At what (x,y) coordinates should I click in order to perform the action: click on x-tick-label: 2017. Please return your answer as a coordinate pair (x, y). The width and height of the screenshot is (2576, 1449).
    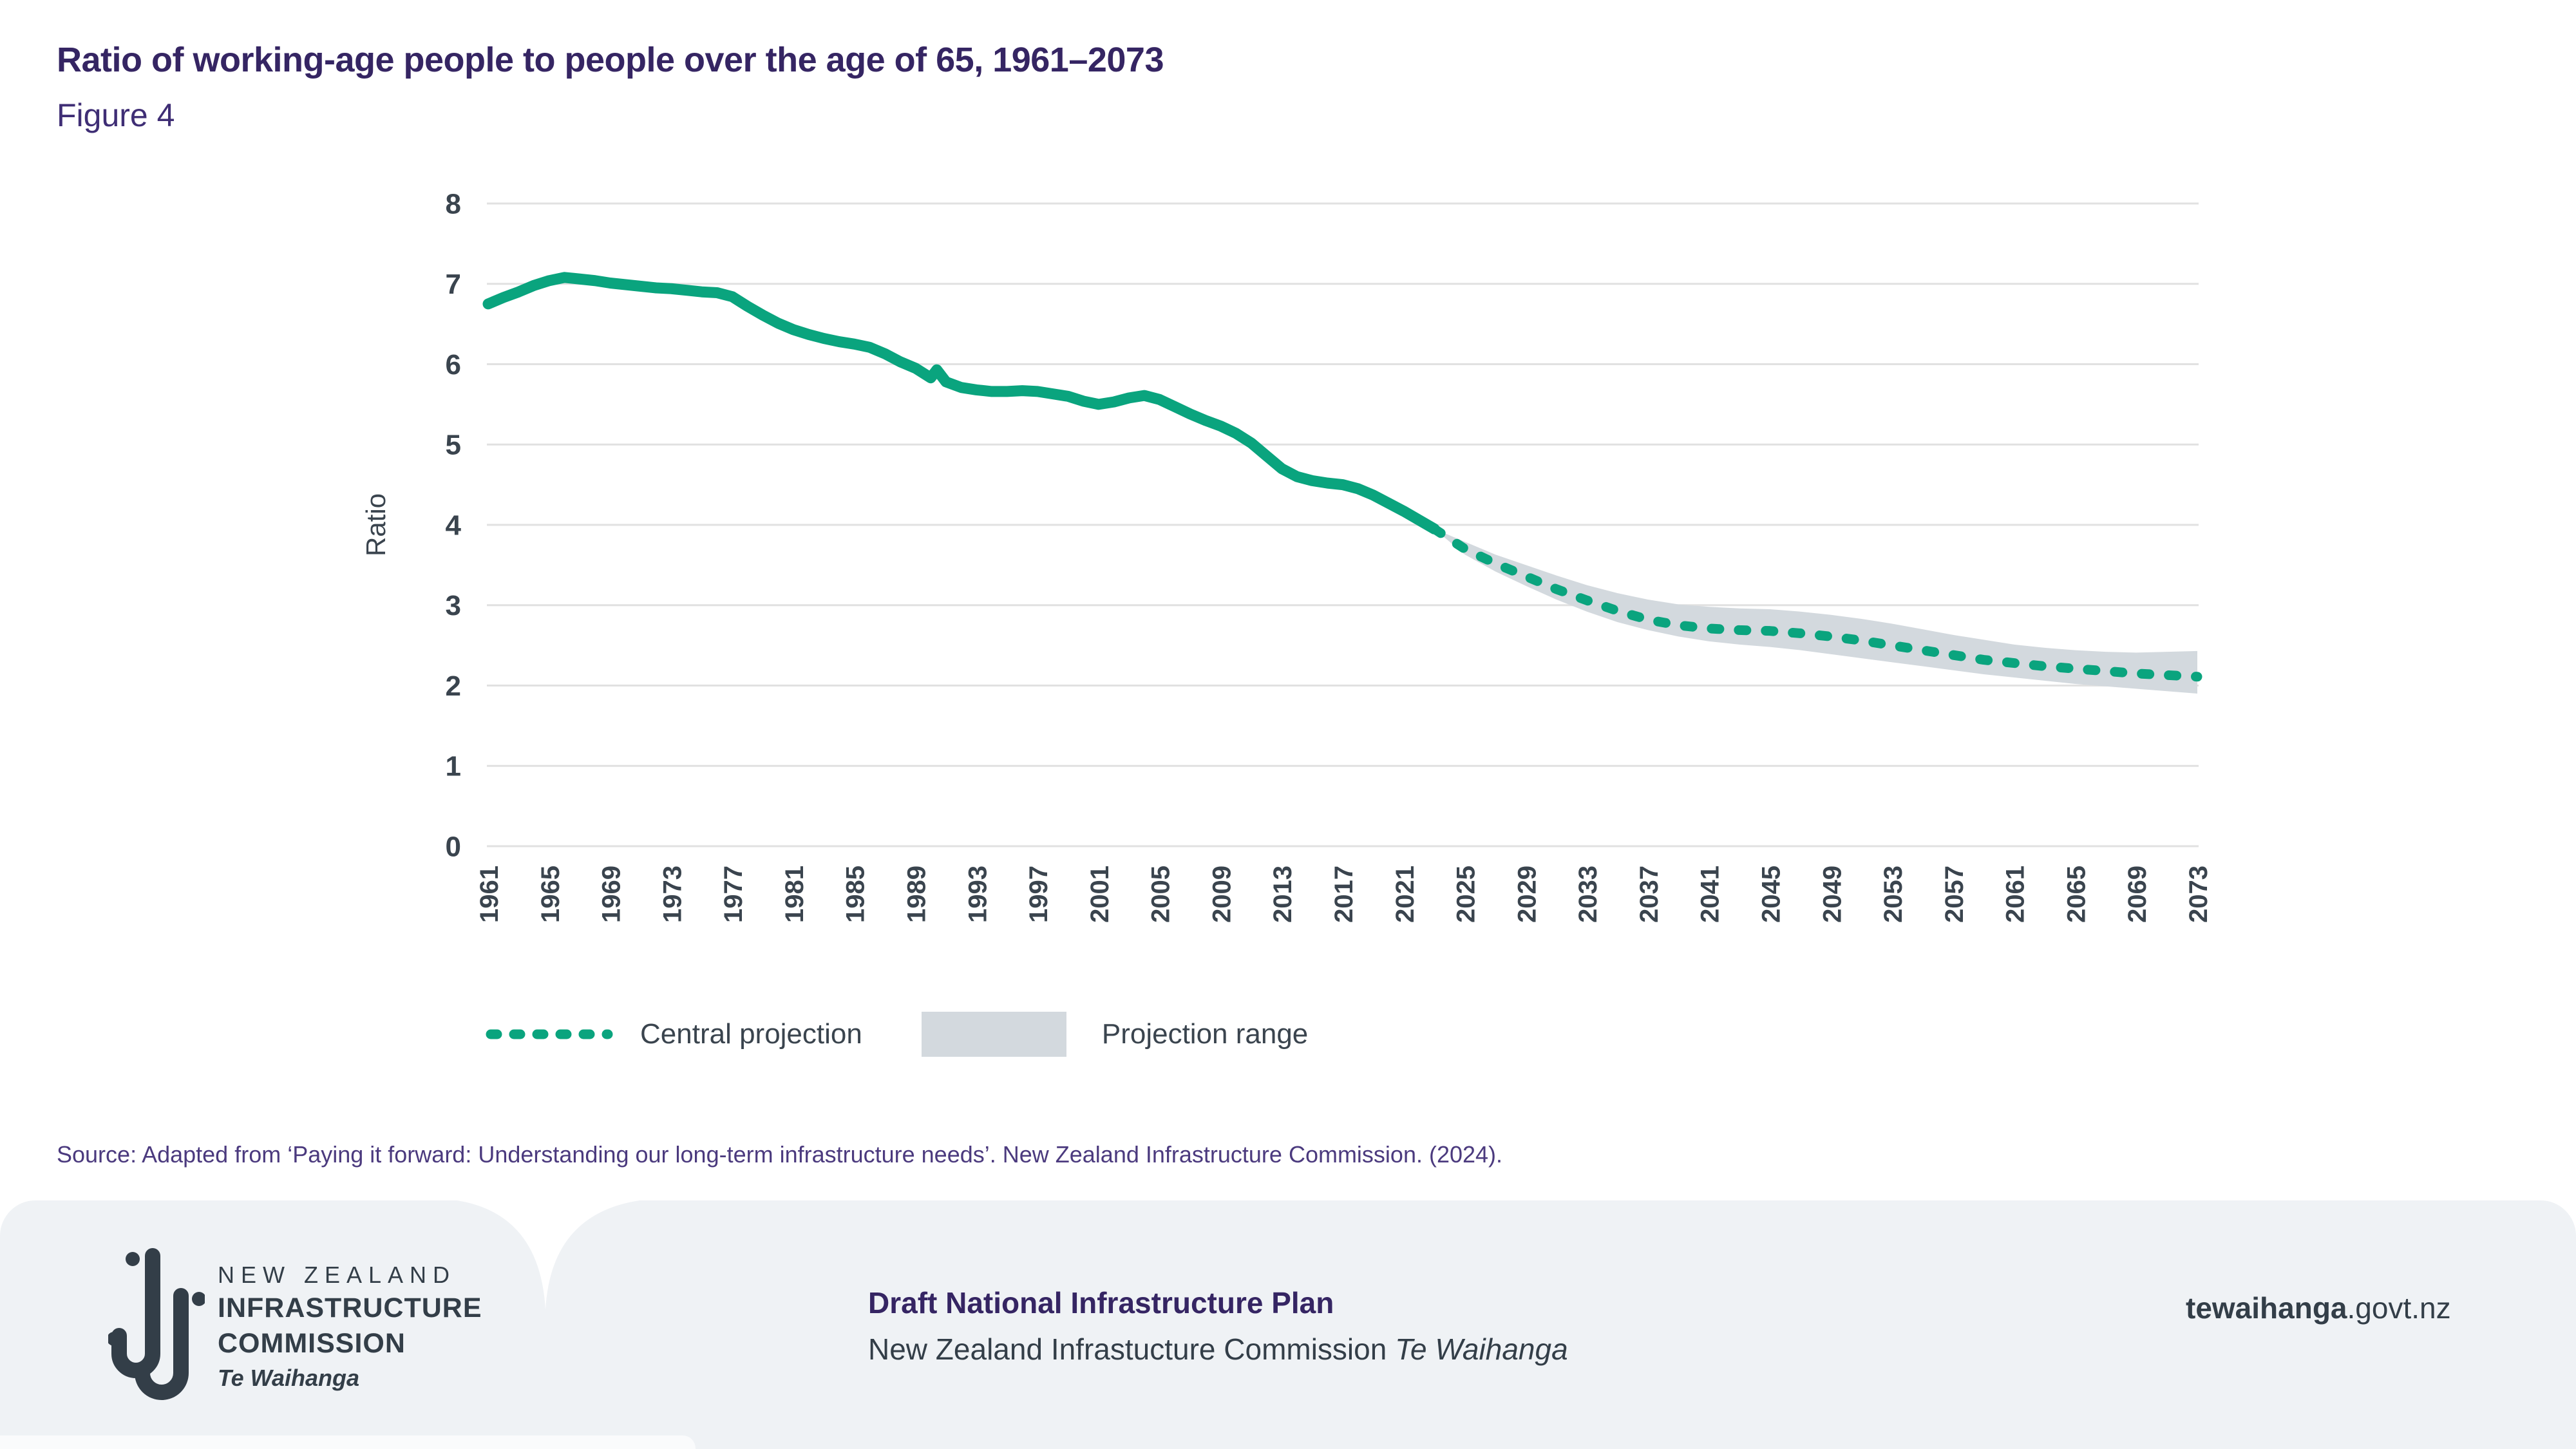
    Looking at the image, I should click on (1344, 894).